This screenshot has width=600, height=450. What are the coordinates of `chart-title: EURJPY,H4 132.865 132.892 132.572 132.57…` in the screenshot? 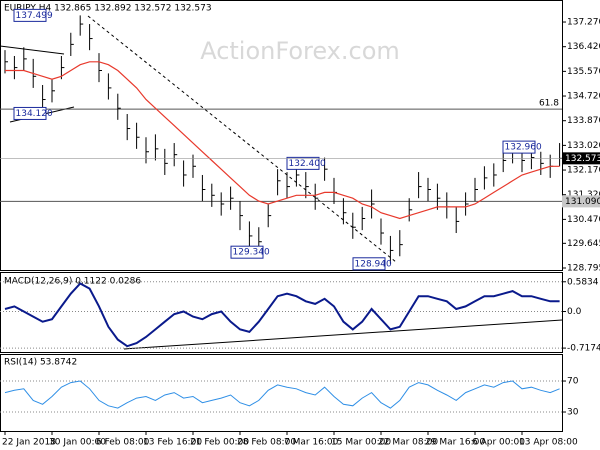 It's located at (108, 9).